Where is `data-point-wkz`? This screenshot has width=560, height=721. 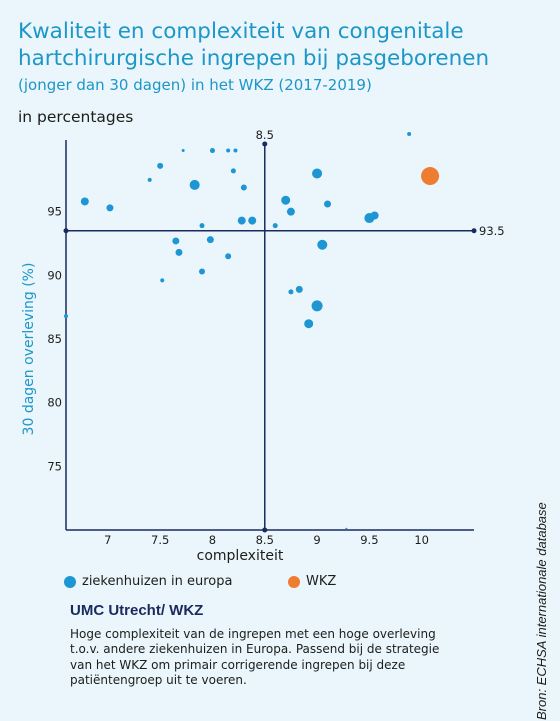 data-point-wkz is located at coordinates (430, 176).